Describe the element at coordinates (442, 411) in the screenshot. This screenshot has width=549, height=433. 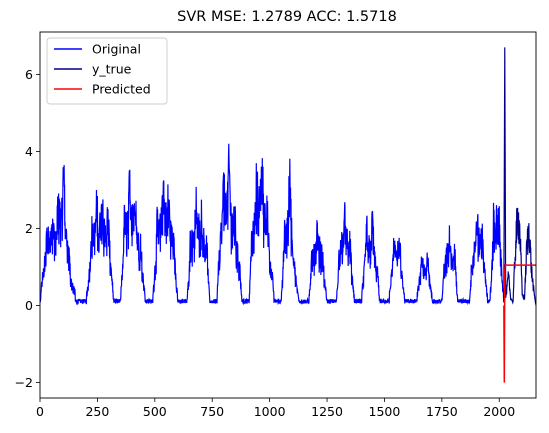
I see `x-tick-label: 1750` at that location.